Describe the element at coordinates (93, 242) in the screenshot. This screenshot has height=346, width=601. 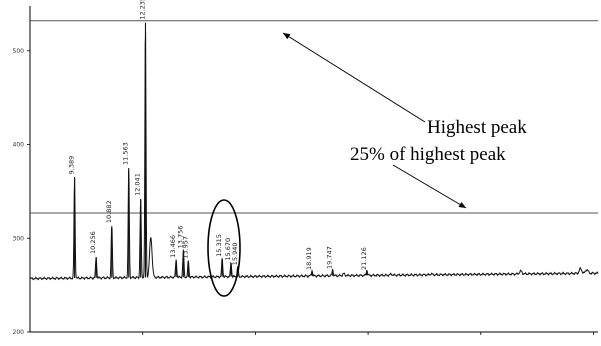
I see `peak-label: 10.256` at that location.